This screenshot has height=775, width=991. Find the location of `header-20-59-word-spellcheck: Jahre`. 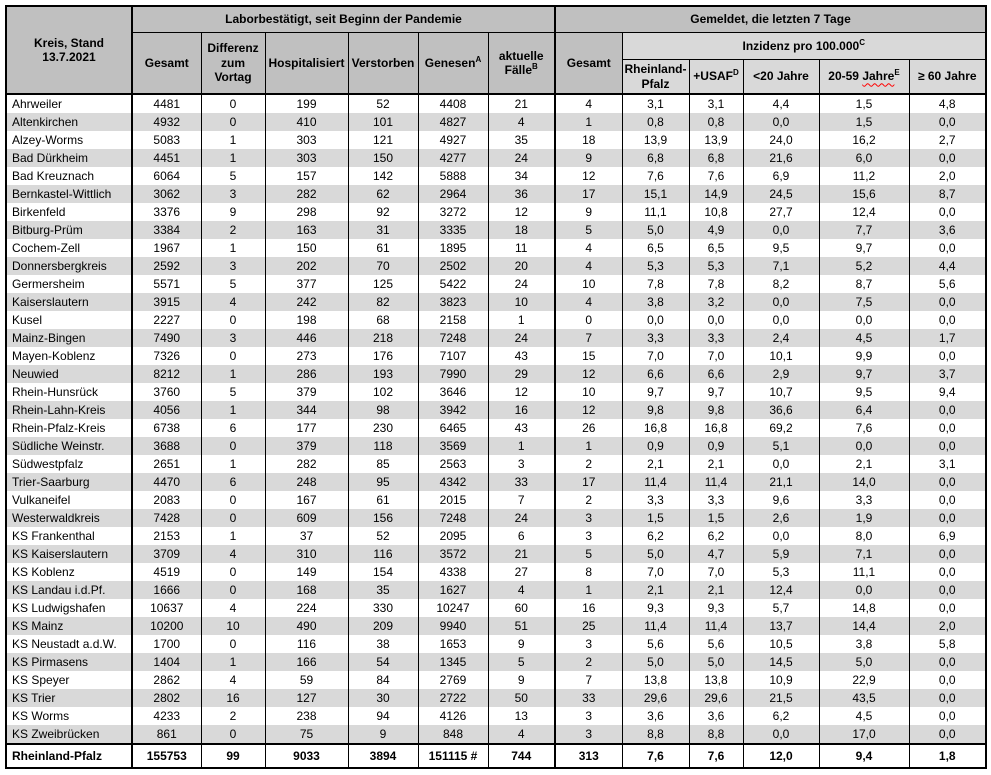

header-20-59-word-spellcheck: Jahre is located at coordinates (878, 76).